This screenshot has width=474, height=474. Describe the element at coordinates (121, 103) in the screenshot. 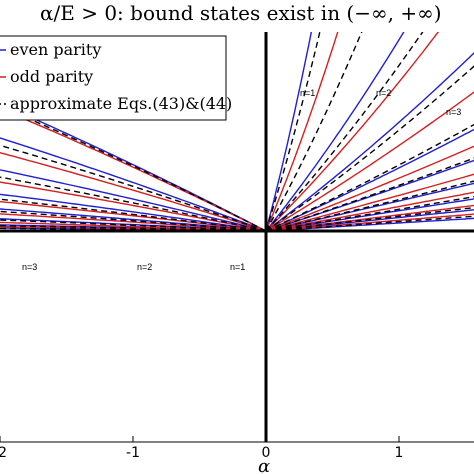

I see `legend-label-approx: approximate Eqs.(43)&(44)` at that location.